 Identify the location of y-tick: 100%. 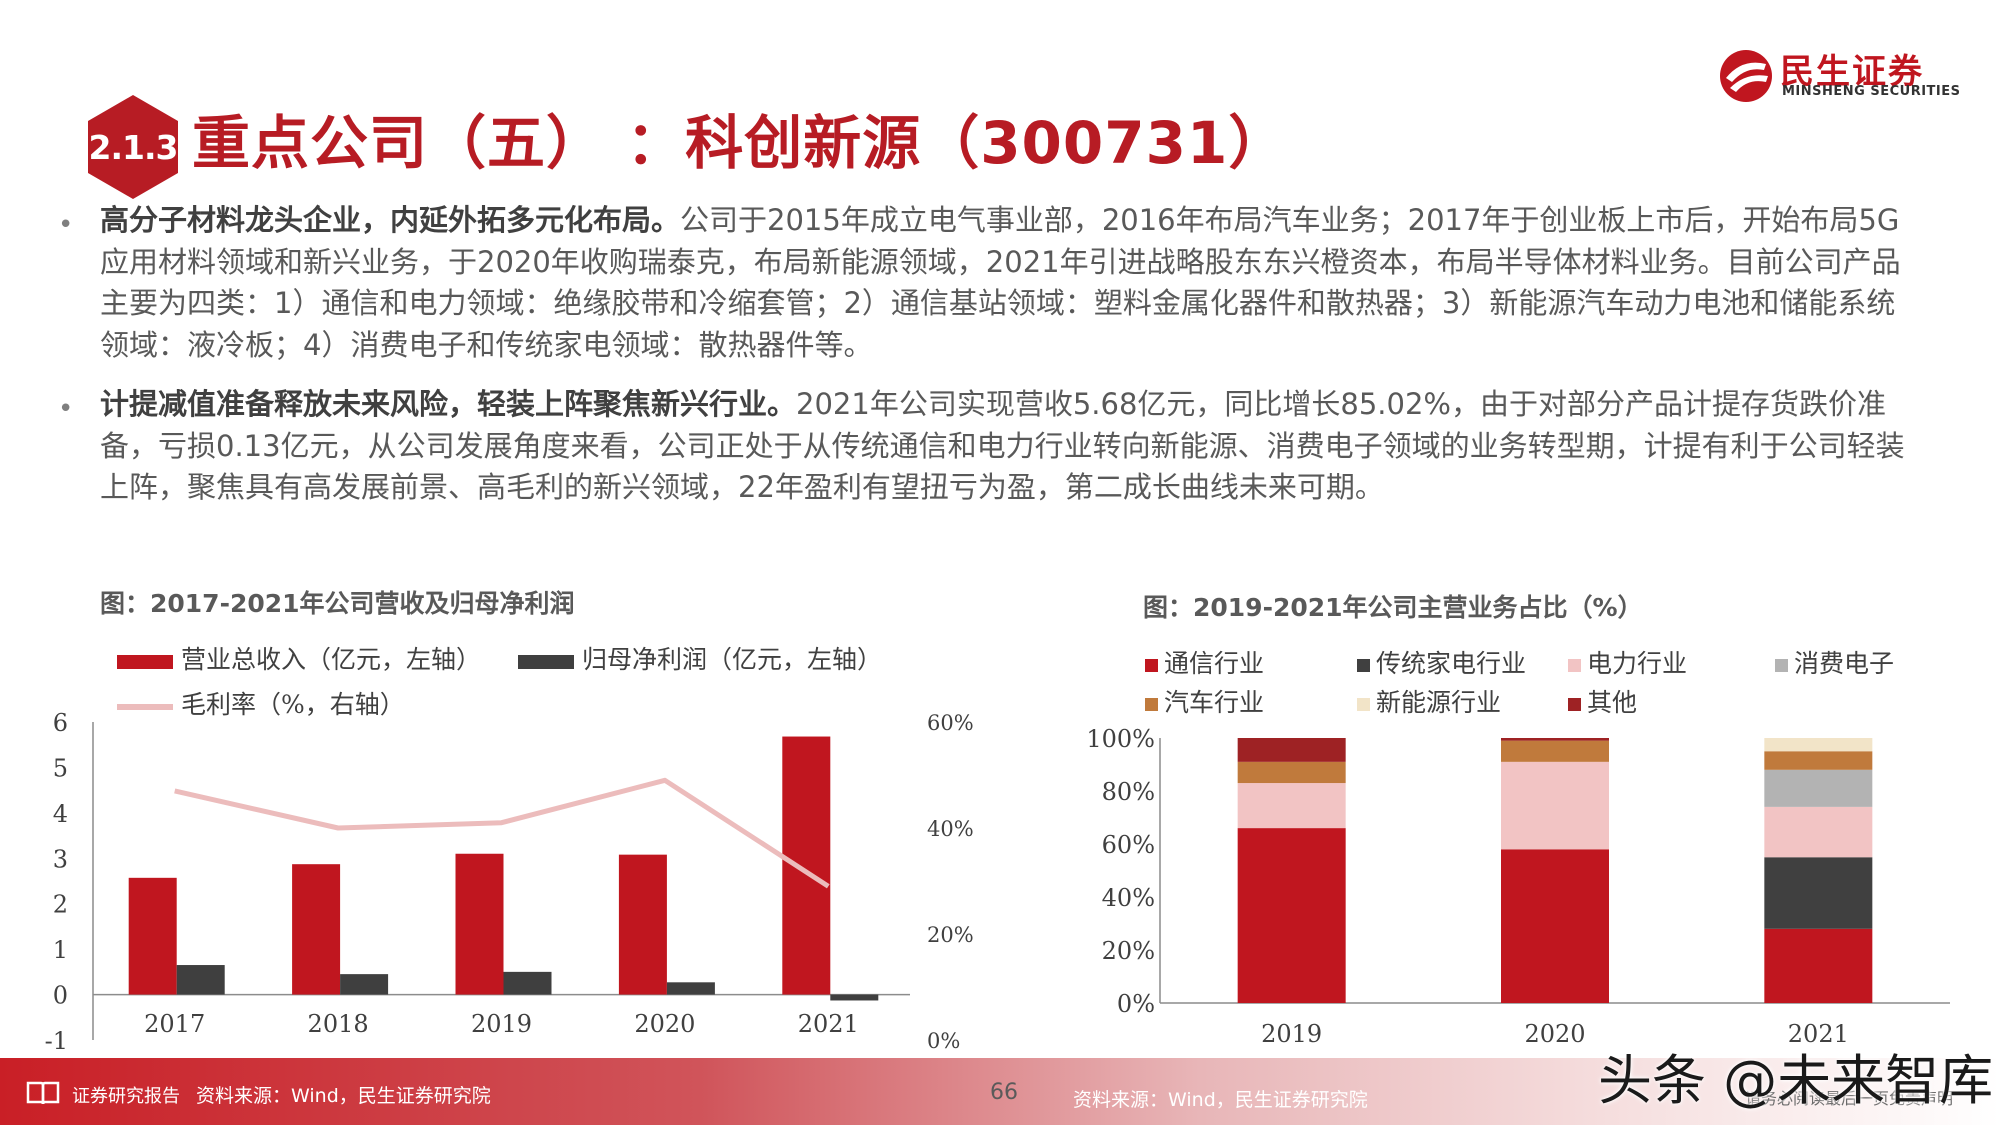
(1120, 739).